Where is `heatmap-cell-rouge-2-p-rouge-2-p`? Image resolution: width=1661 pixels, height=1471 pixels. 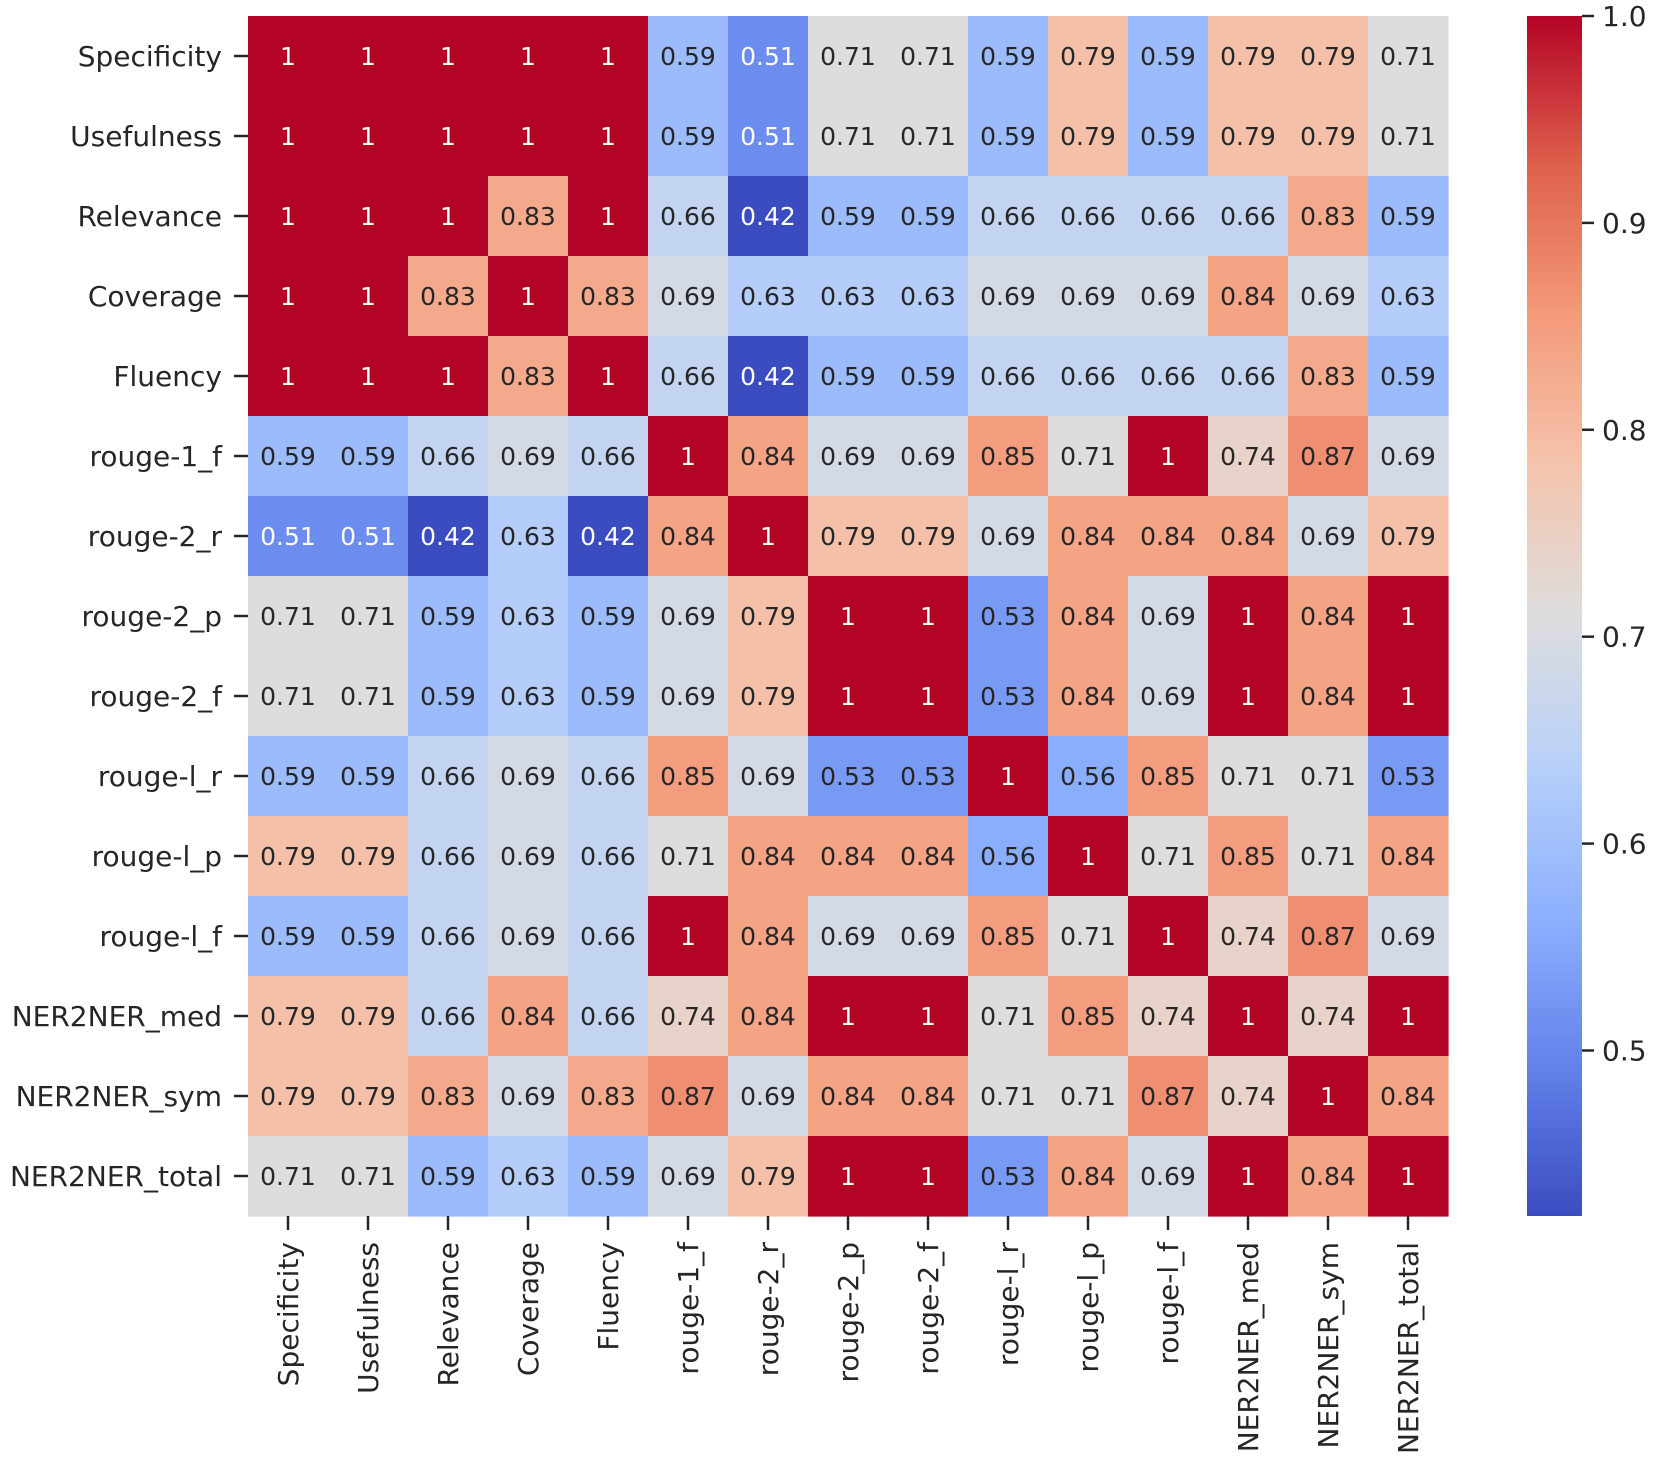 heatmap-cell-rouge-2-p-rouge-2-p is located at coordinates (848, 616).